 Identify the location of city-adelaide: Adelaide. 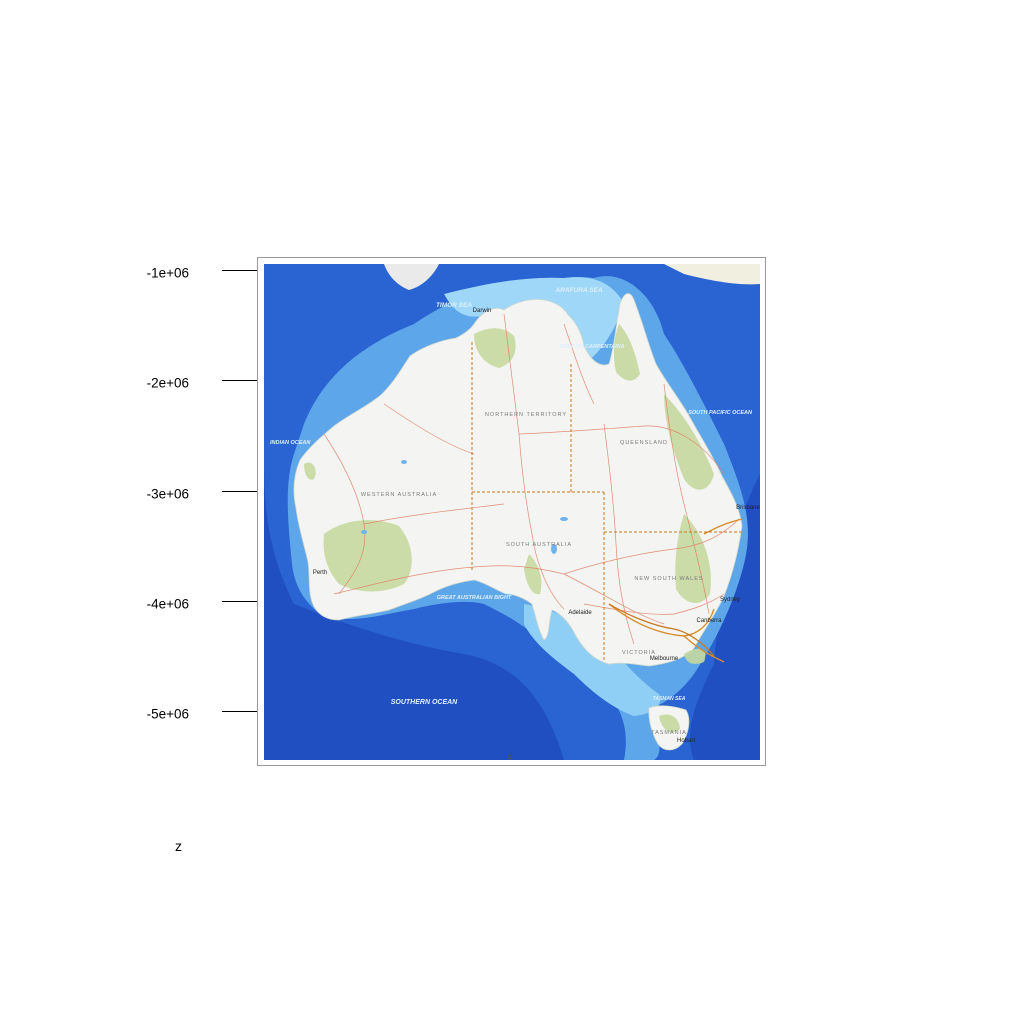
(580, 613).